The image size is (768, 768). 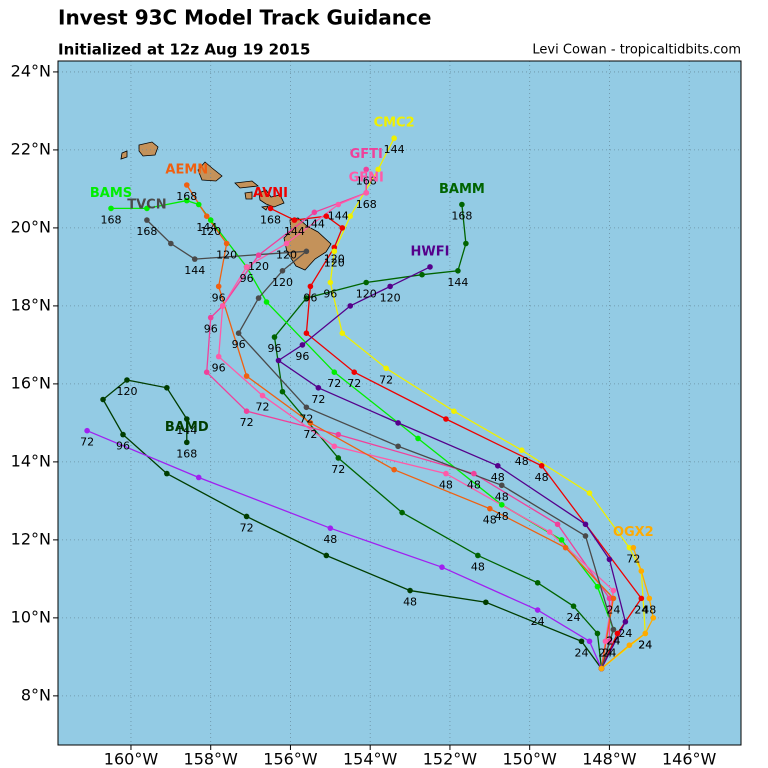 What do you see at coordinates (131, 759) in the screenshot?
I see `x-tick-label: 160°W` at bounding box center [131, 759].